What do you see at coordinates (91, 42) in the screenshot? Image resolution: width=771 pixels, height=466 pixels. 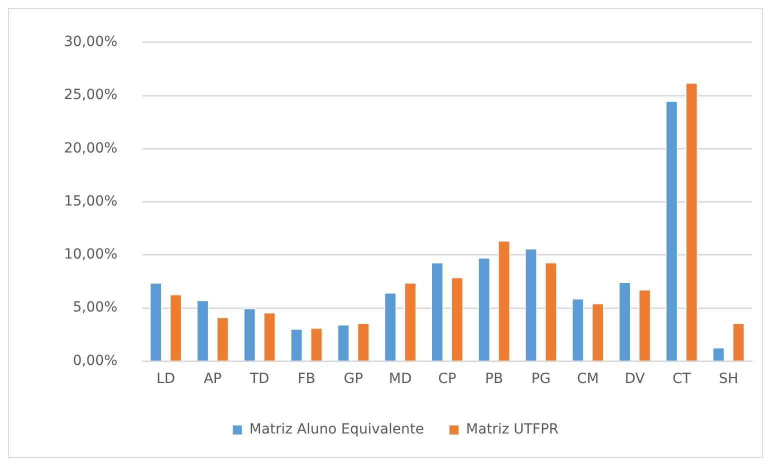 I see `y-tick-label: 30,00%` at bounding box center [91, 42].